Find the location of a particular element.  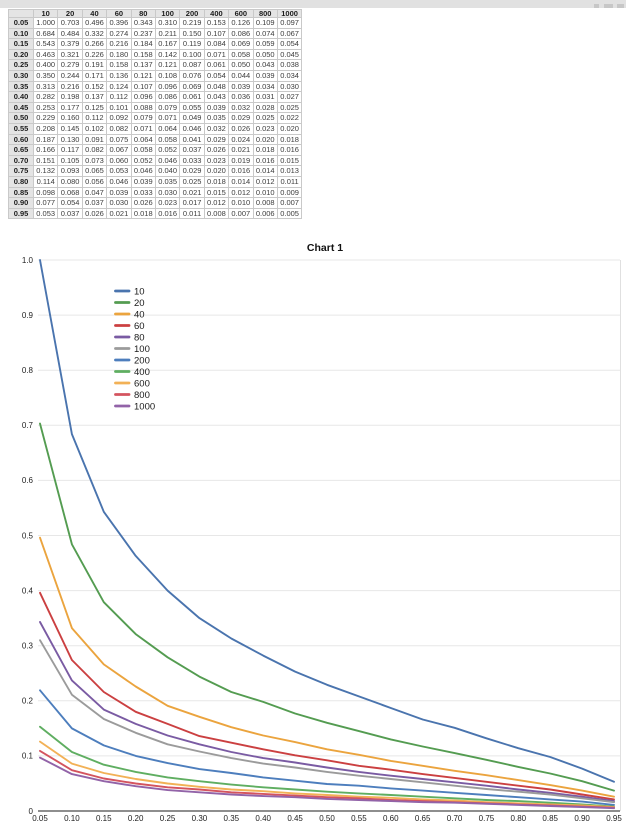

table-cell: 0.021 is located at coordinates (192, 192).